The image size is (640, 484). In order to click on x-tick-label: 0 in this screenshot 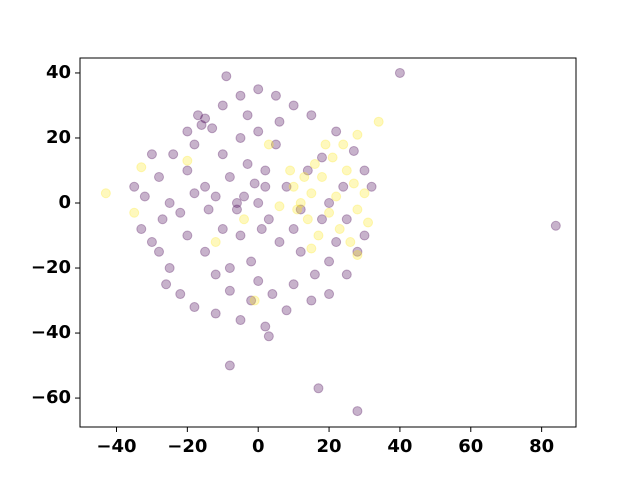, I will do `click(258, 446)`.